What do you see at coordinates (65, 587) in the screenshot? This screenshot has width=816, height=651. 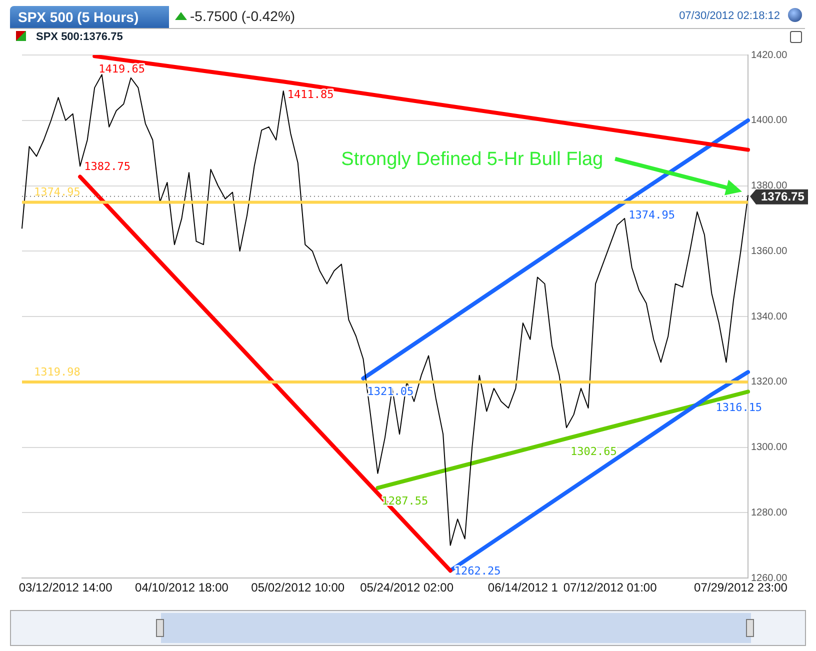 I see `x-tick-label: 03/12/2012 14:00` at bounding box center [65, 587].